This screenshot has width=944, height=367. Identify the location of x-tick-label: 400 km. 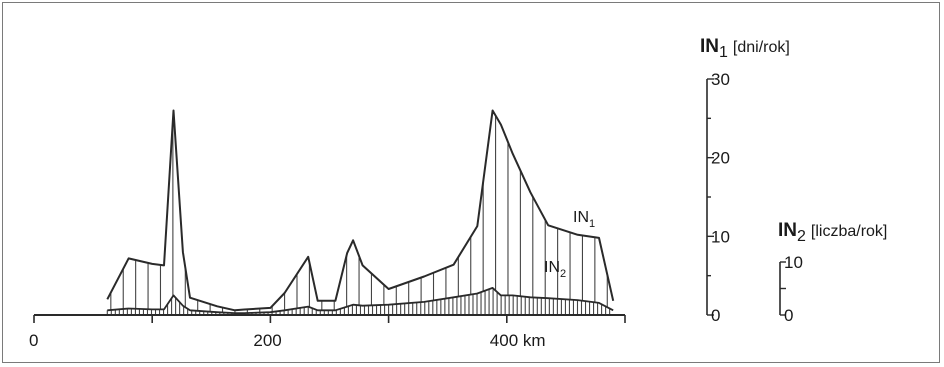
(518, 340).